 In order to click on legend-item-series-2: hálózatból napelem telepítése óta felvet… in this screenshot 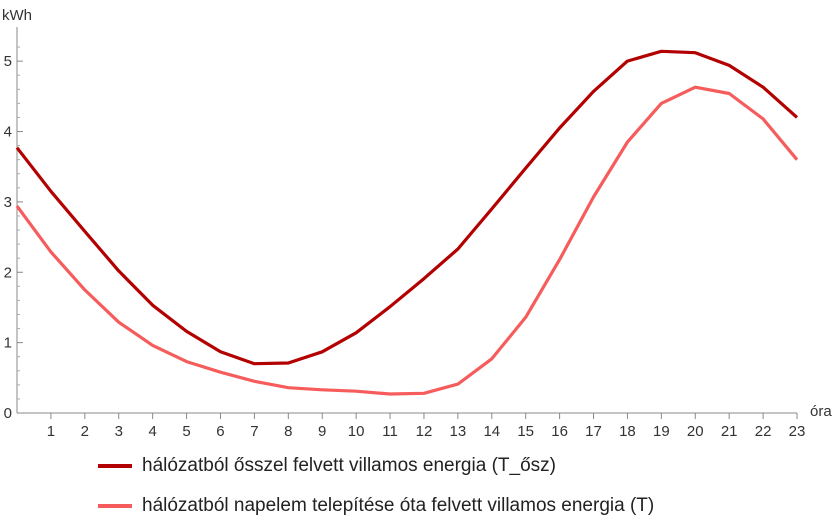, I will do `click(376, 506)`.